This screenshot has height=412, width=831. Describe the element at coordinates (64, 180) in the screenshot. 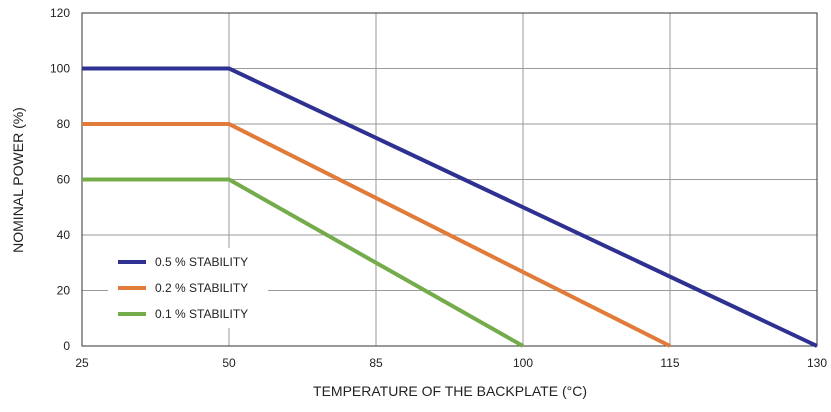

I see `y-tick-label-60: 60` at that location.